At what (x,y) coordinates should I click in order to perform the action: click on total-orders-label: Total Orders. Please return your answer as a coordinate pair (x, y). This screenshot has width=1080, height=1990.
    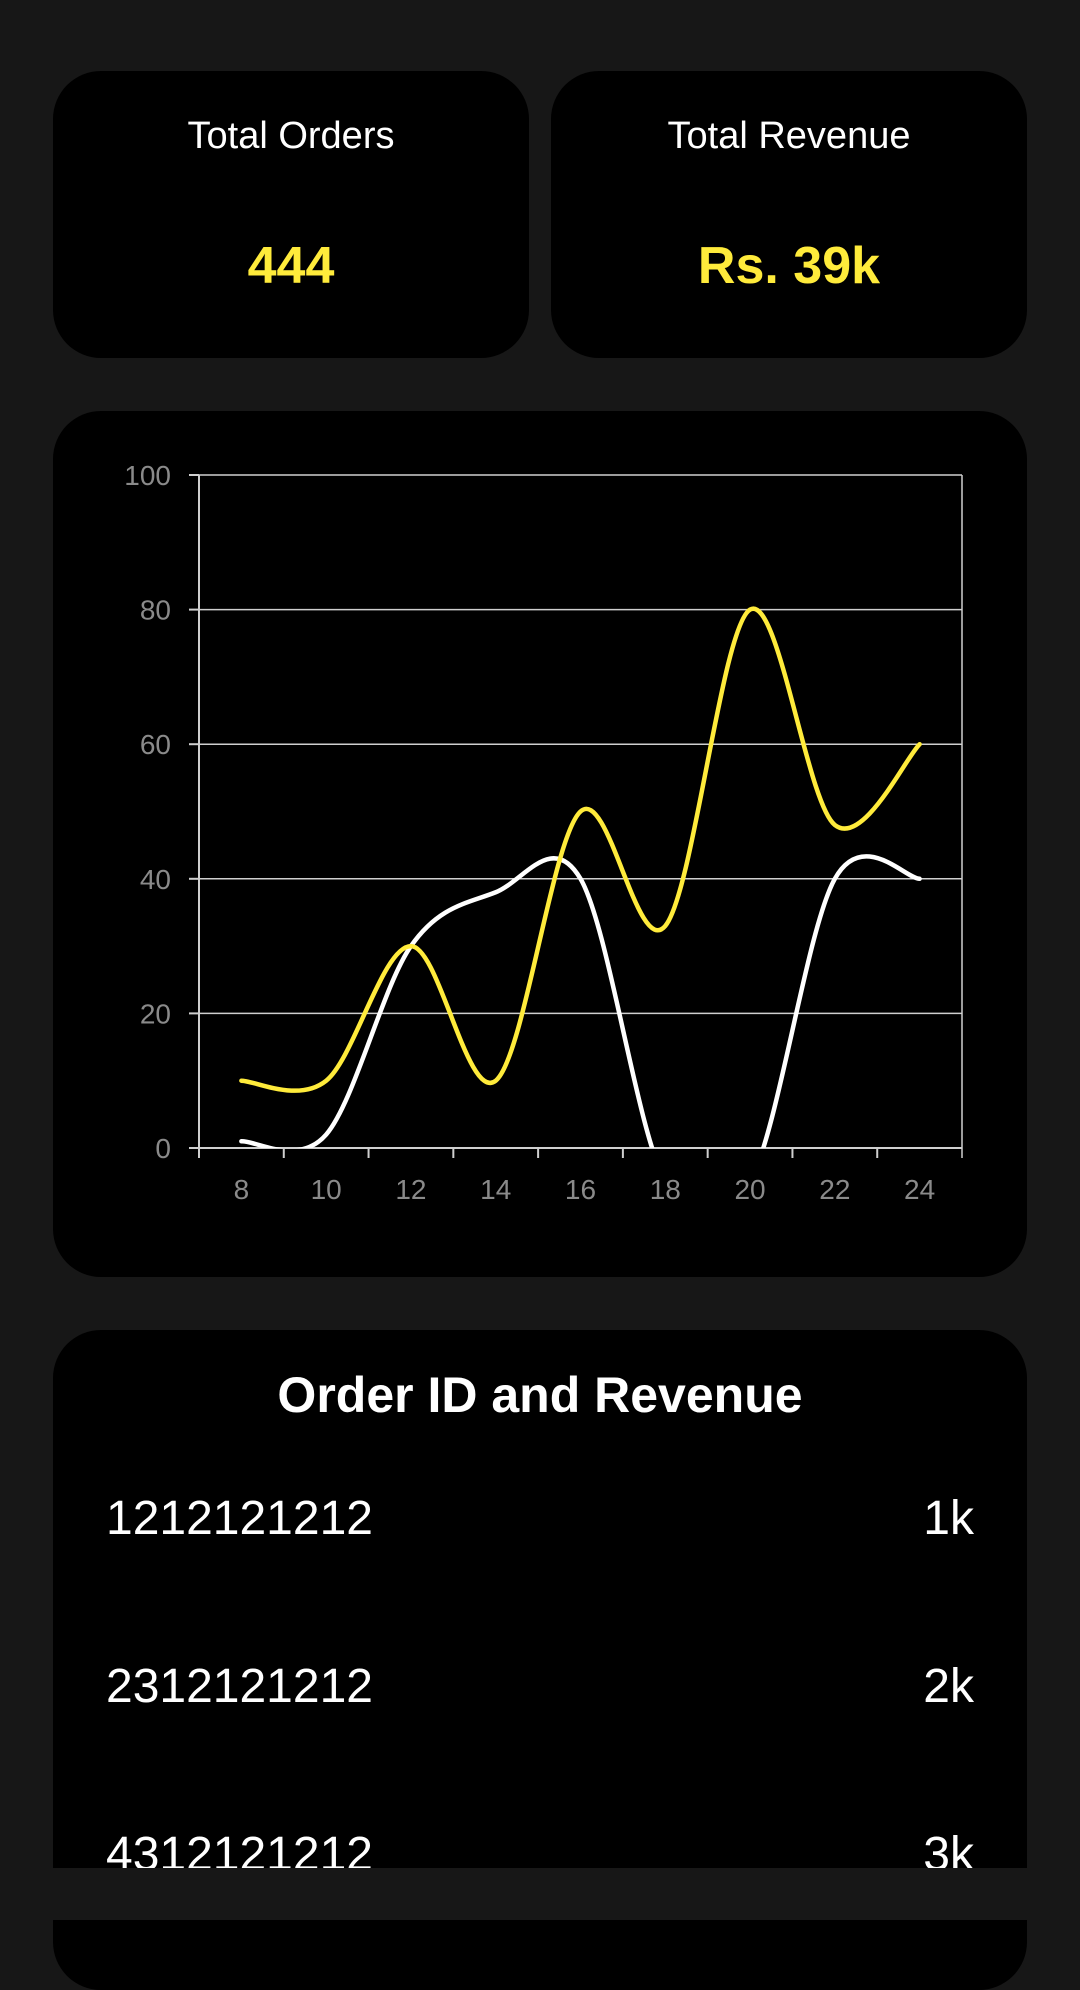
    Looking at the image, I should click on (291, 136).